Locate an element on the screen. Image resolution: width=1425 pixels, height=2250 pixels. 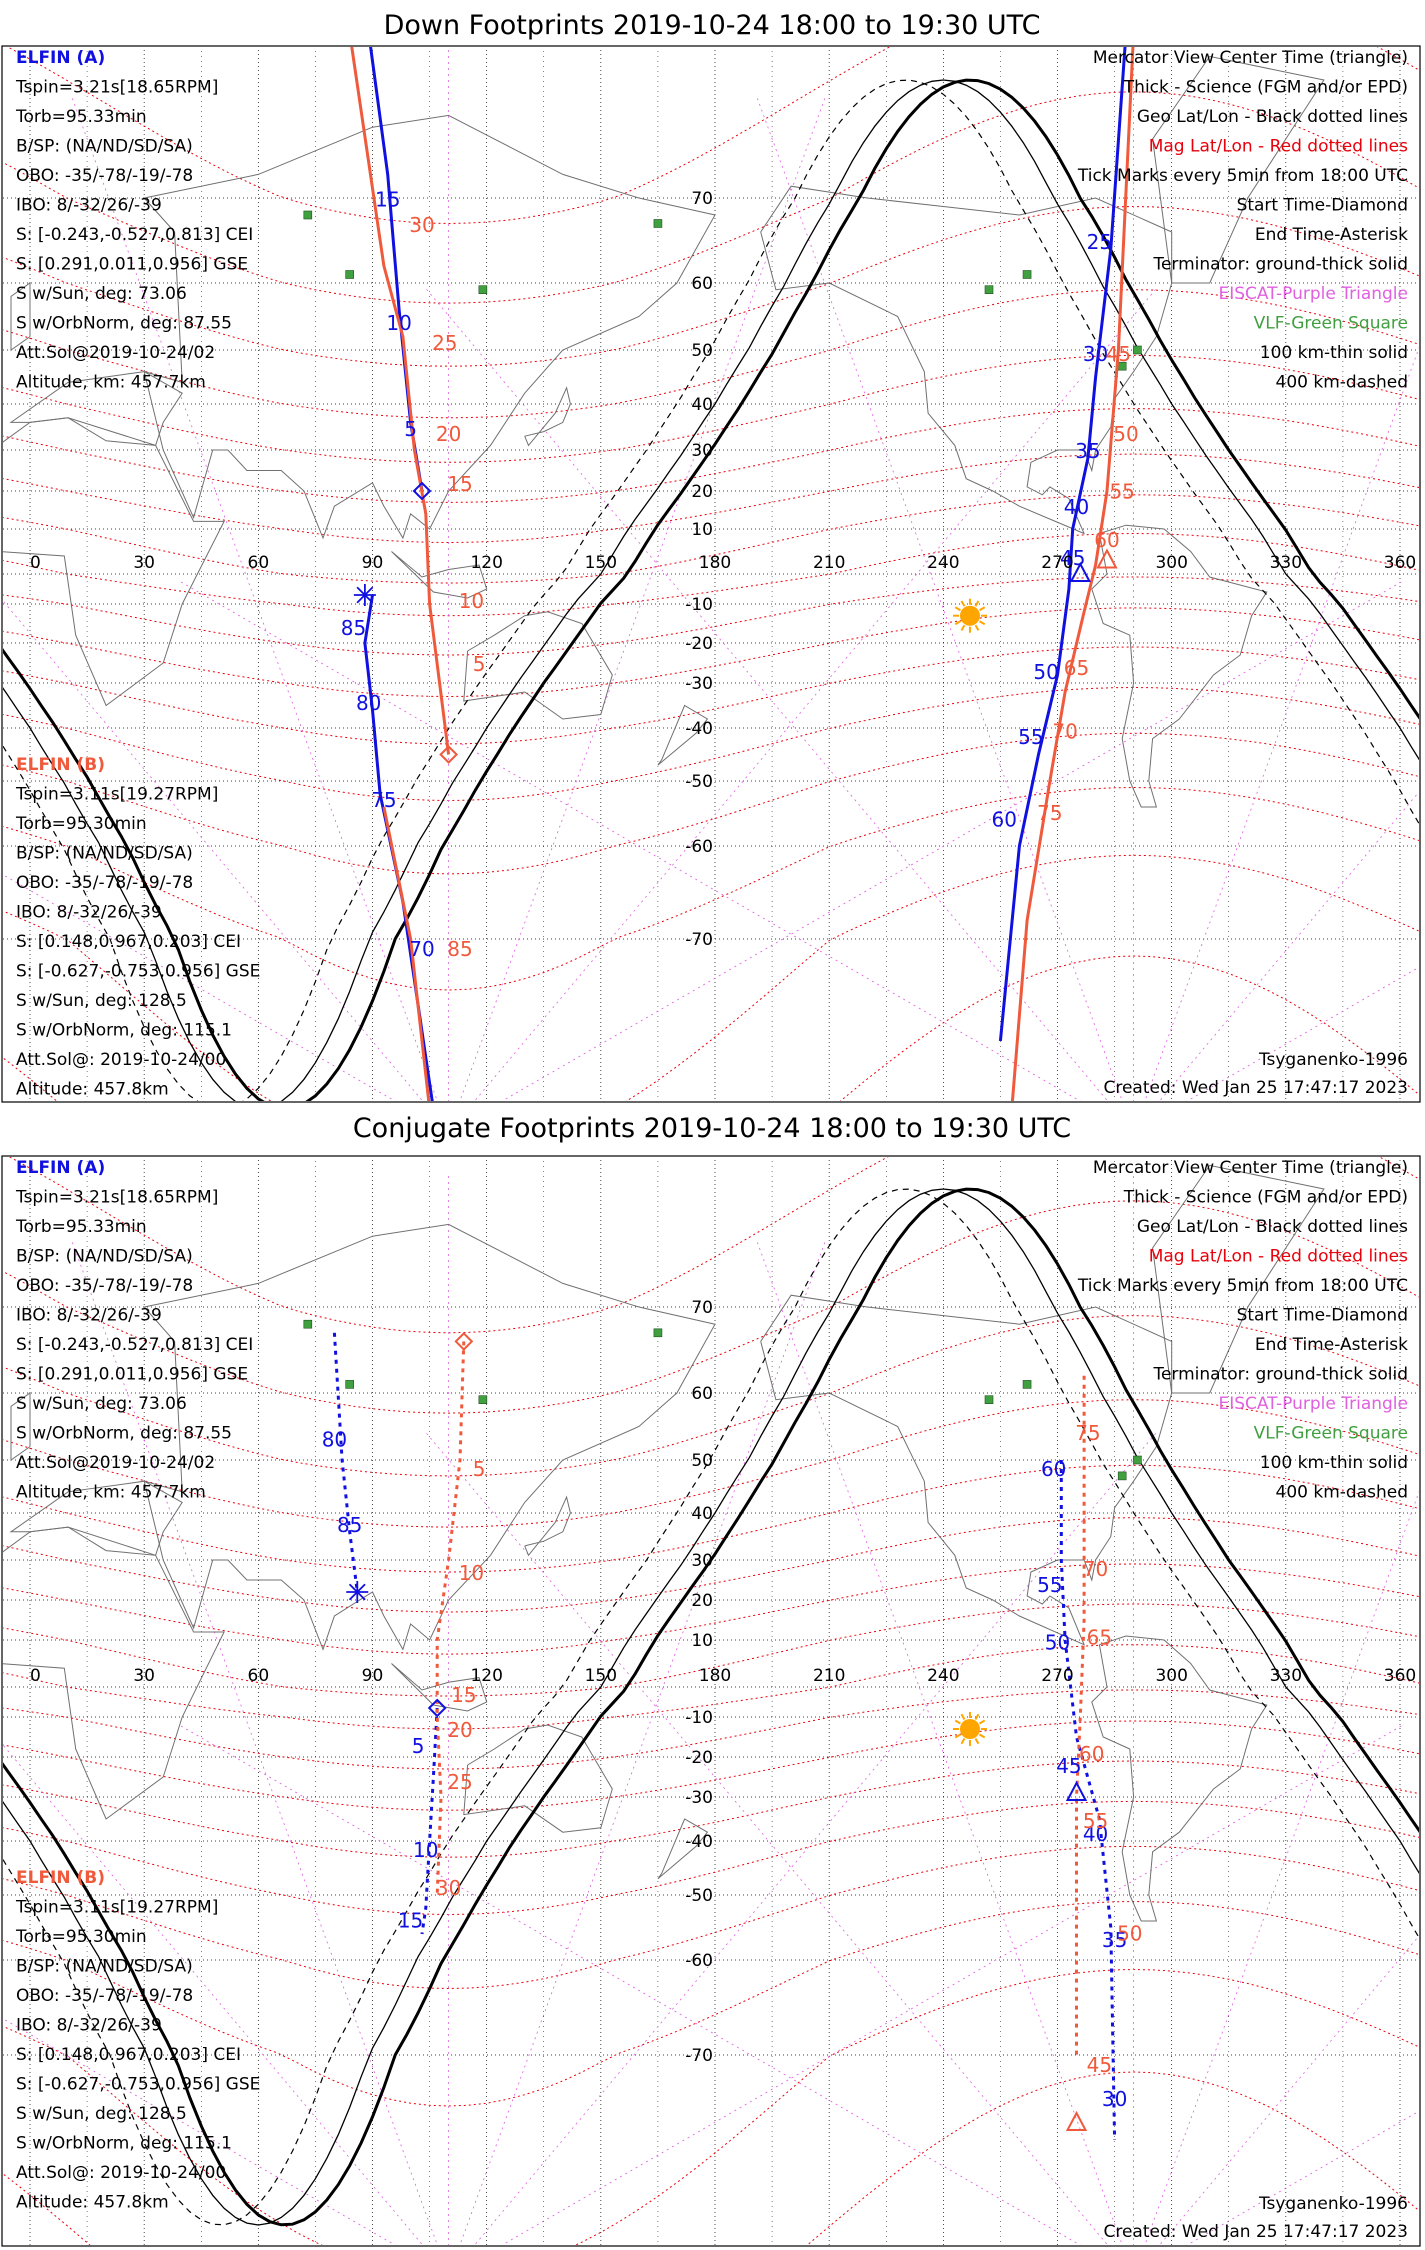
lon-label: 360 is located at coordinates (1400, 1676).